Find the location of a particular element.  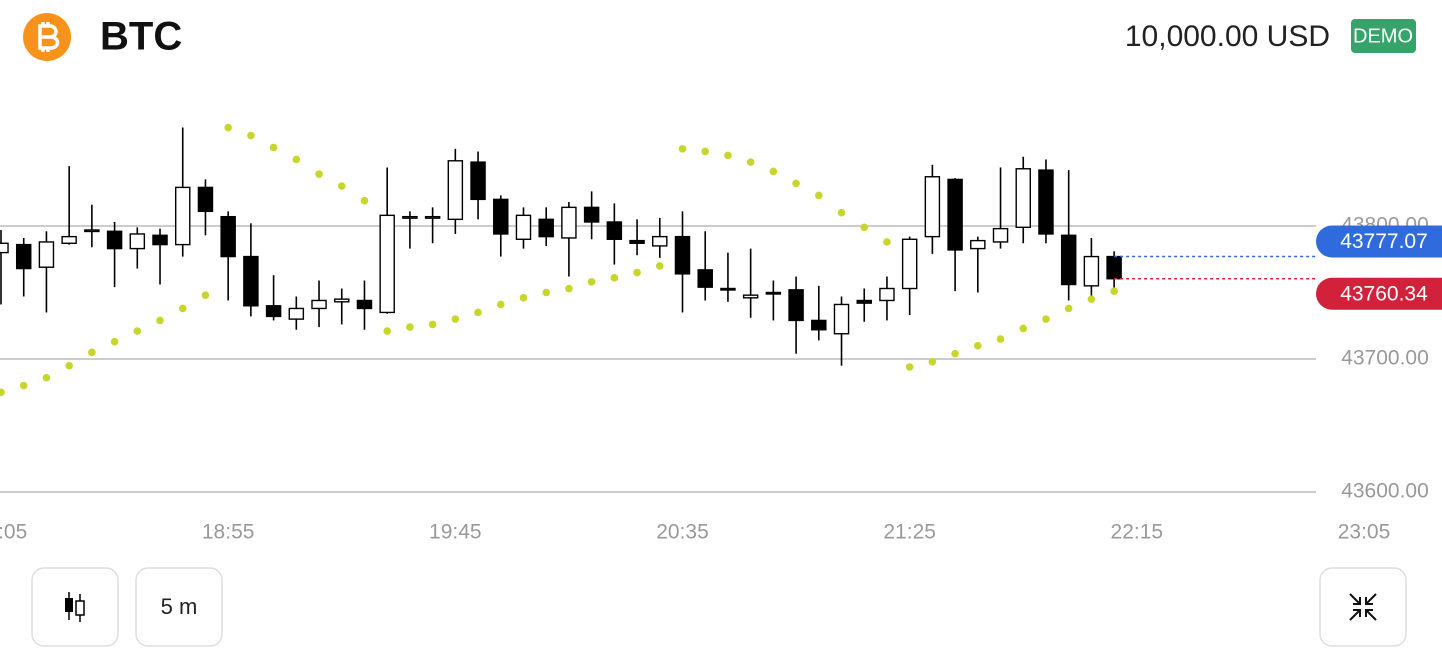

interval-button: 5 m is located at coordinates (179, 607).